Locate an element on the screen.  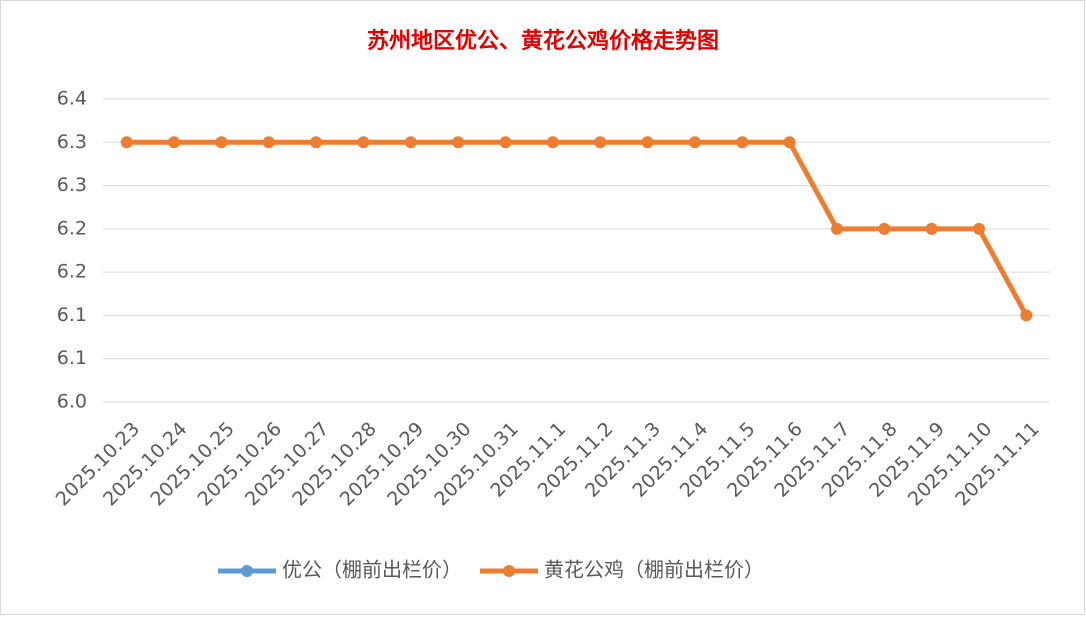
y-tick-label: 6.4 is located at coordinates (72, 99).